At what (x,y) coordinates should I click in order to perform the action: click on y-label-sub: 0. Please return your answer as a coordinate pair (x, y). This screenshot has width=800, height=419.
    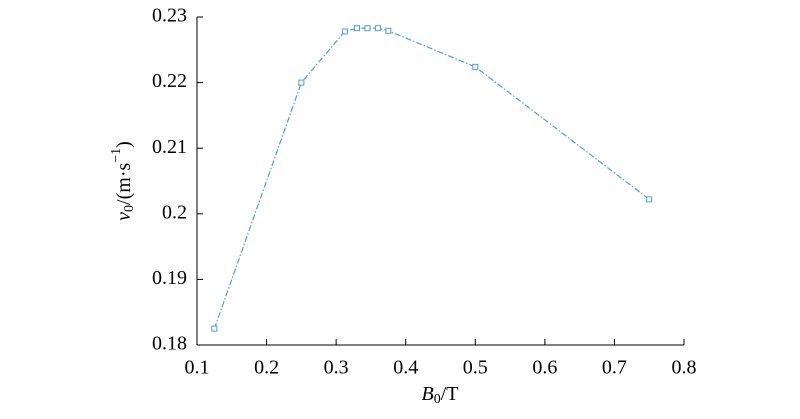
    Looking at the image, I should click on (129, 208).